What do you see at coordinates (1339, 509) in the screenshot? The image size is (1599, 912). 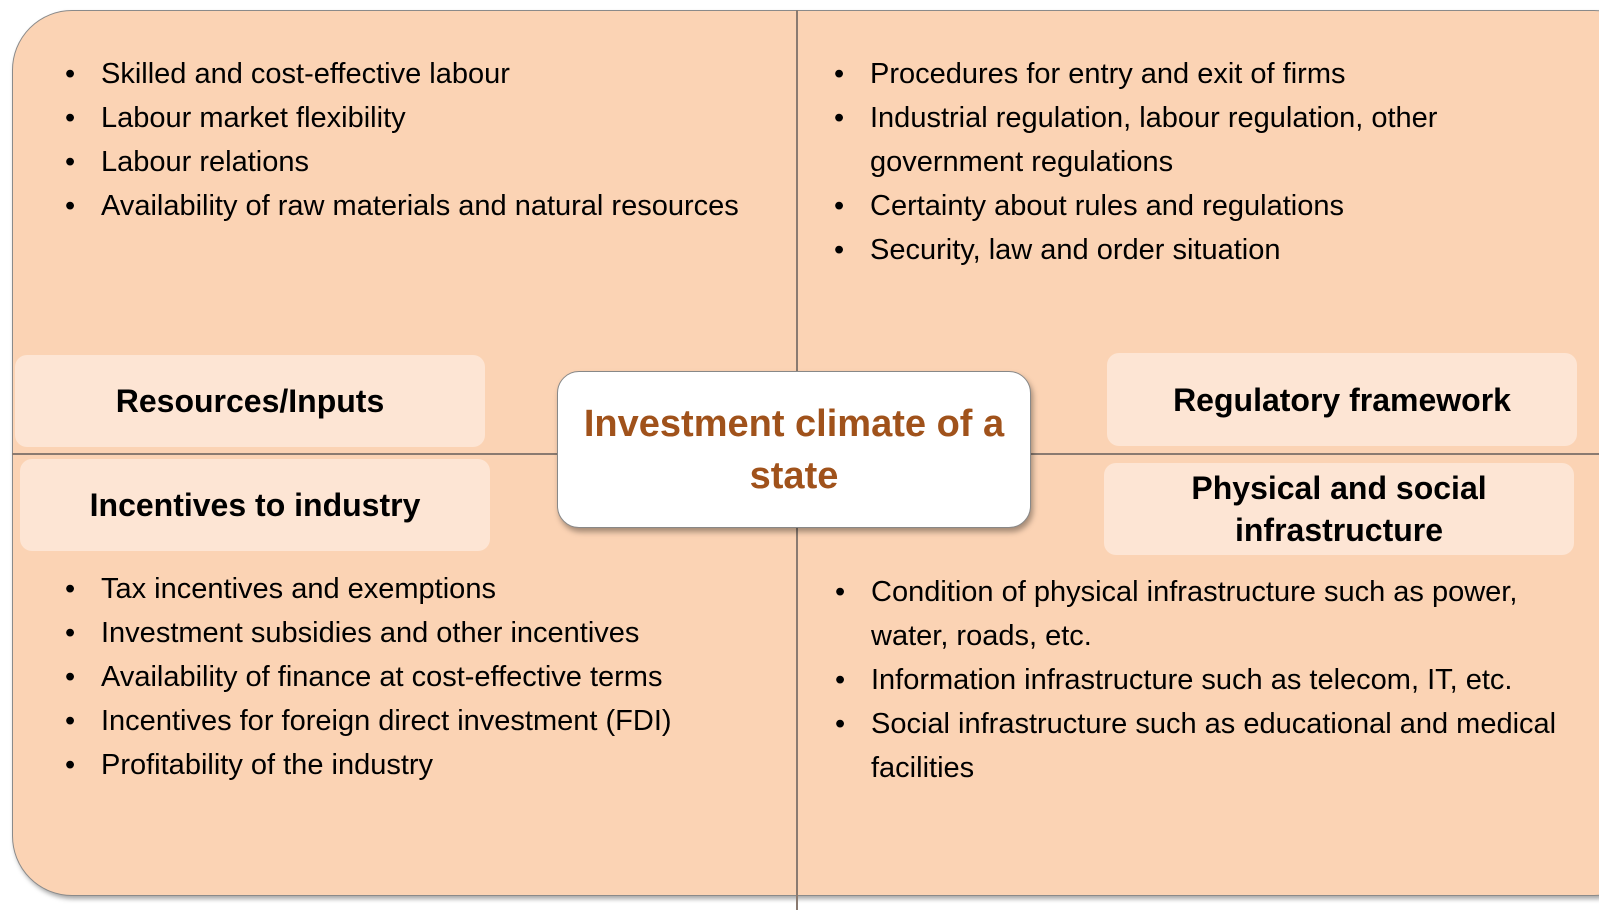 I see `quadrant-label: Physical and social infrastructure` at bounding box center [1339, 509].